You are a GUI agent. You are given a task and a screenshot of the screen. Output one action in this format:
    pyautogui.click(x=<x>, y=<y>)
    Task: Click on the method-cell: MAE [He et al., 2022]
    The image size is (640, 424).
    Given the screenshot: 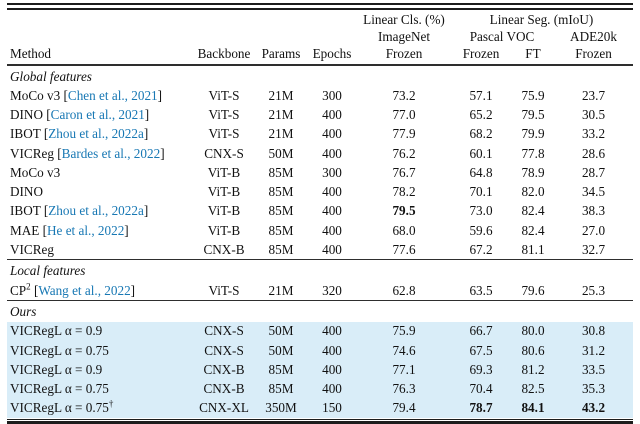 What is the action you would take?
    pyautogui.click(x=69, y=230)
    